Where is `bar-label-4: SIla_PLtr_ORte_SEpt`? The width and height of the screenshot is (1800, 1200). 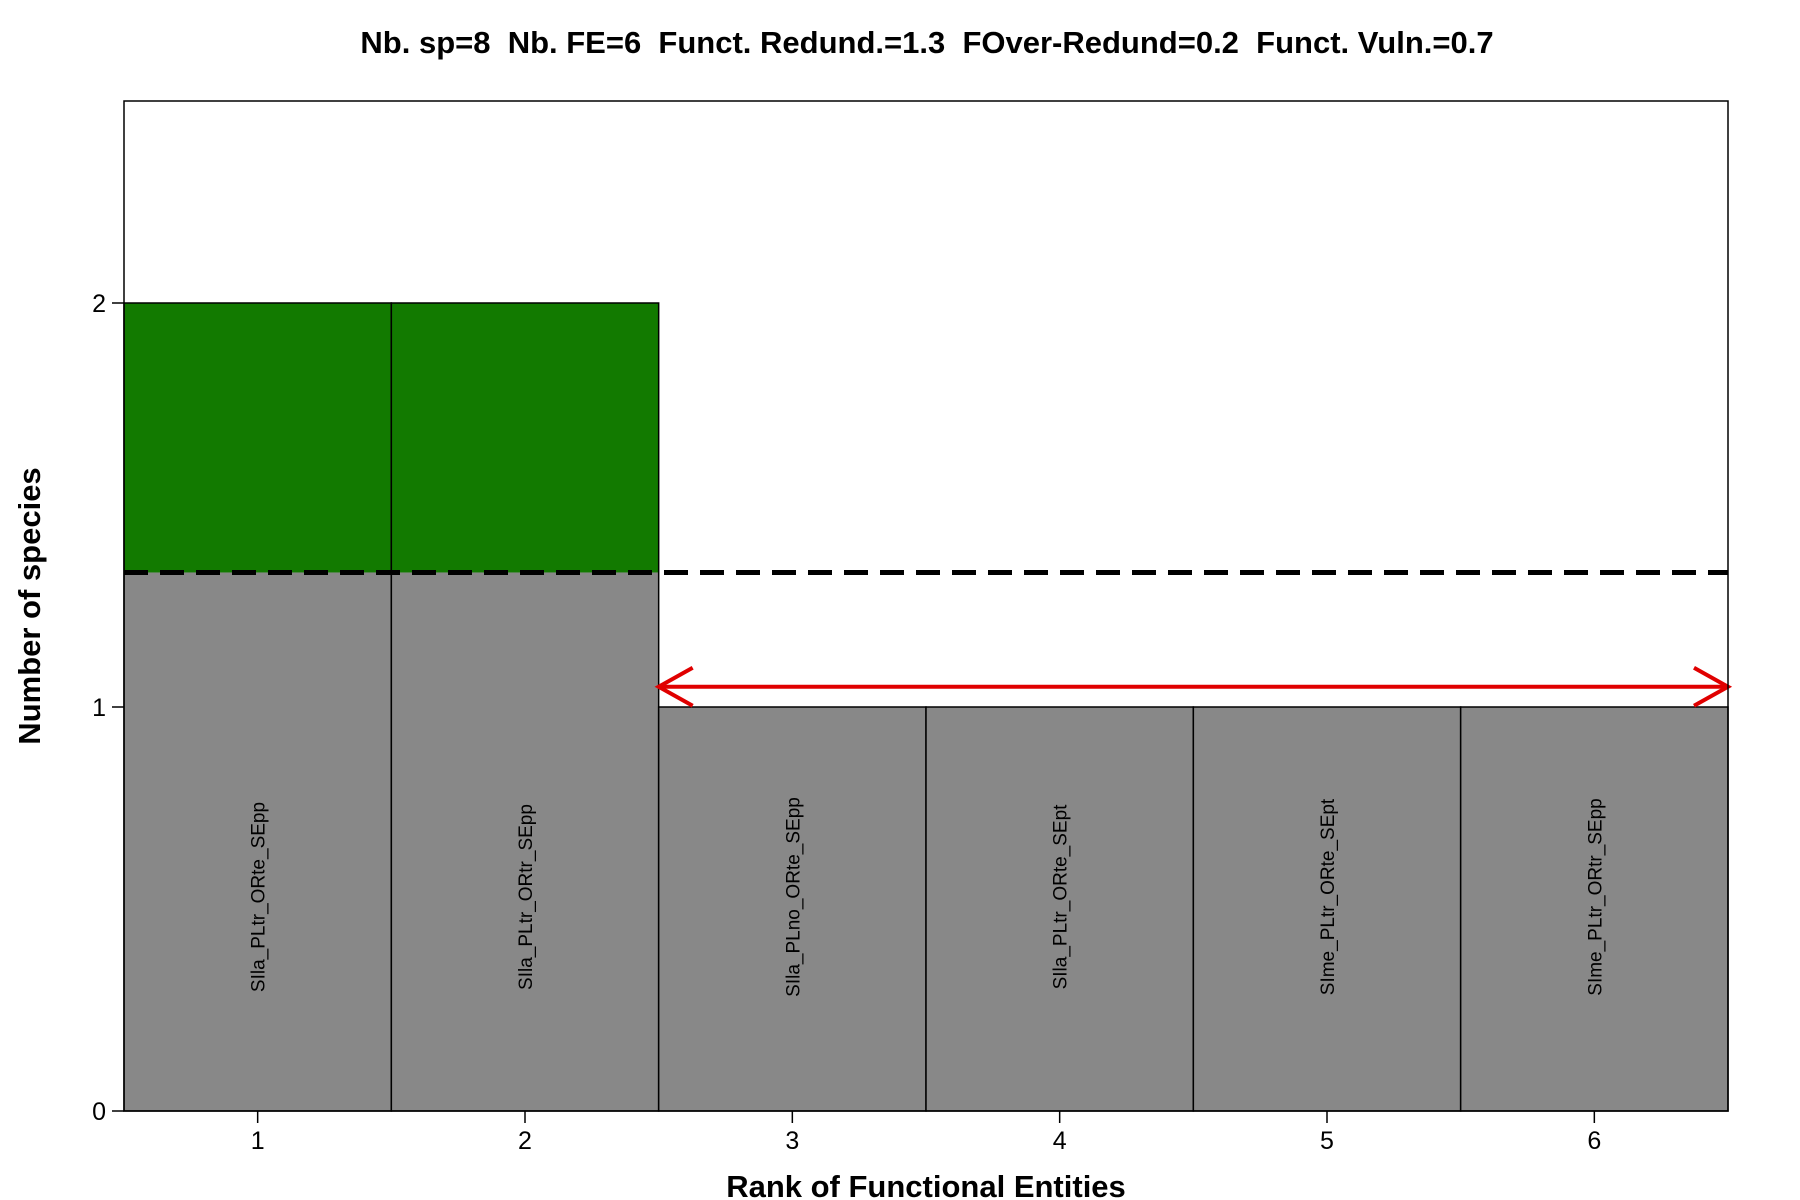
bar-label-4: SIla_PLtr_ORte_SEpt is located at coordinates (1061, 897).